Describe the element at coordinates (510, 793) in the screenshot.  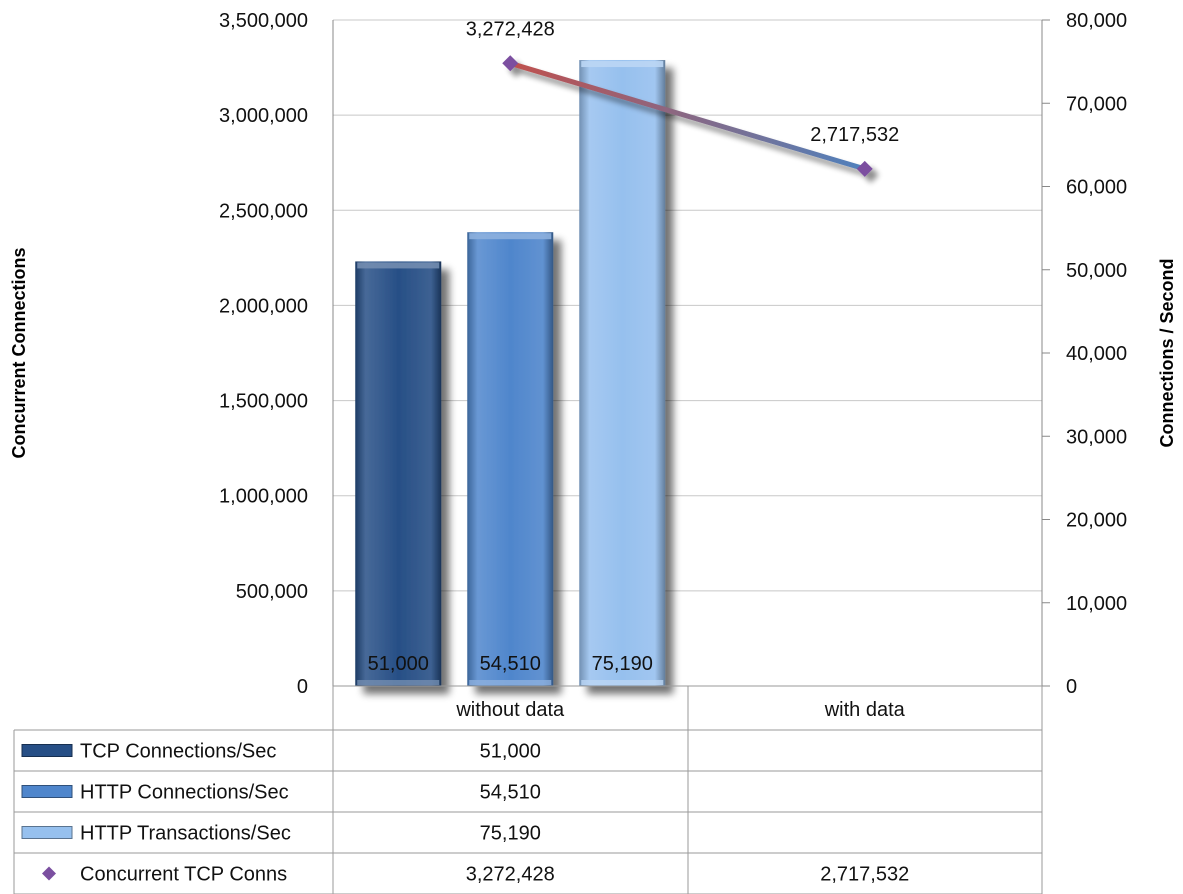
I see `table-cell: 54,510` at that location.